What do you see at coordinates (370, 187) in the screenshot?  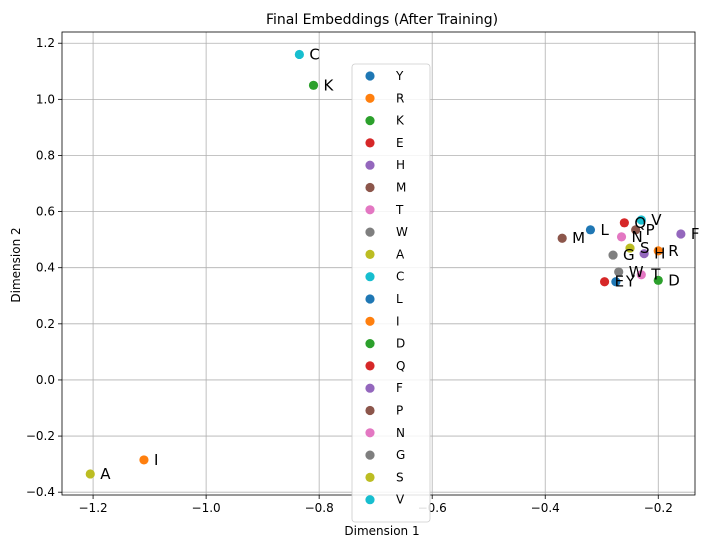 I see `legend-marker-m` at bounding box center [370, 187].